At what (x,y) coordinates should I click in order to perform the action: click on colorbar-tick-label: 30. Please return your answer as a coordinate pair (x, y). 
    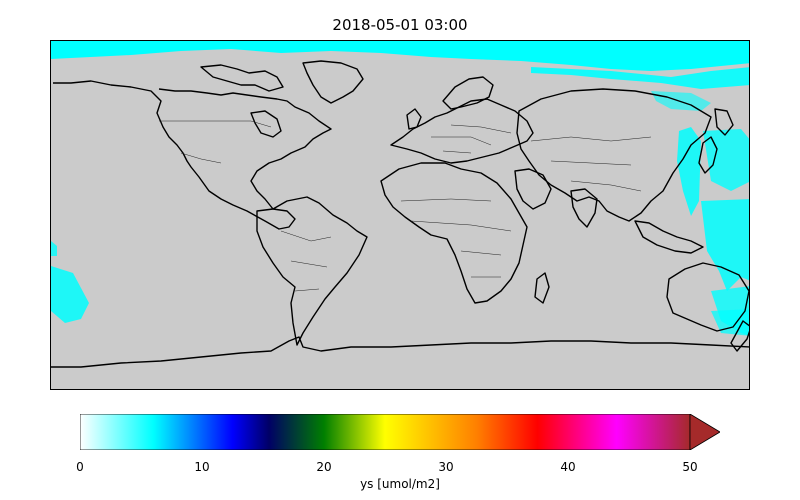
    Looking at the image, I should click on (446, 467).